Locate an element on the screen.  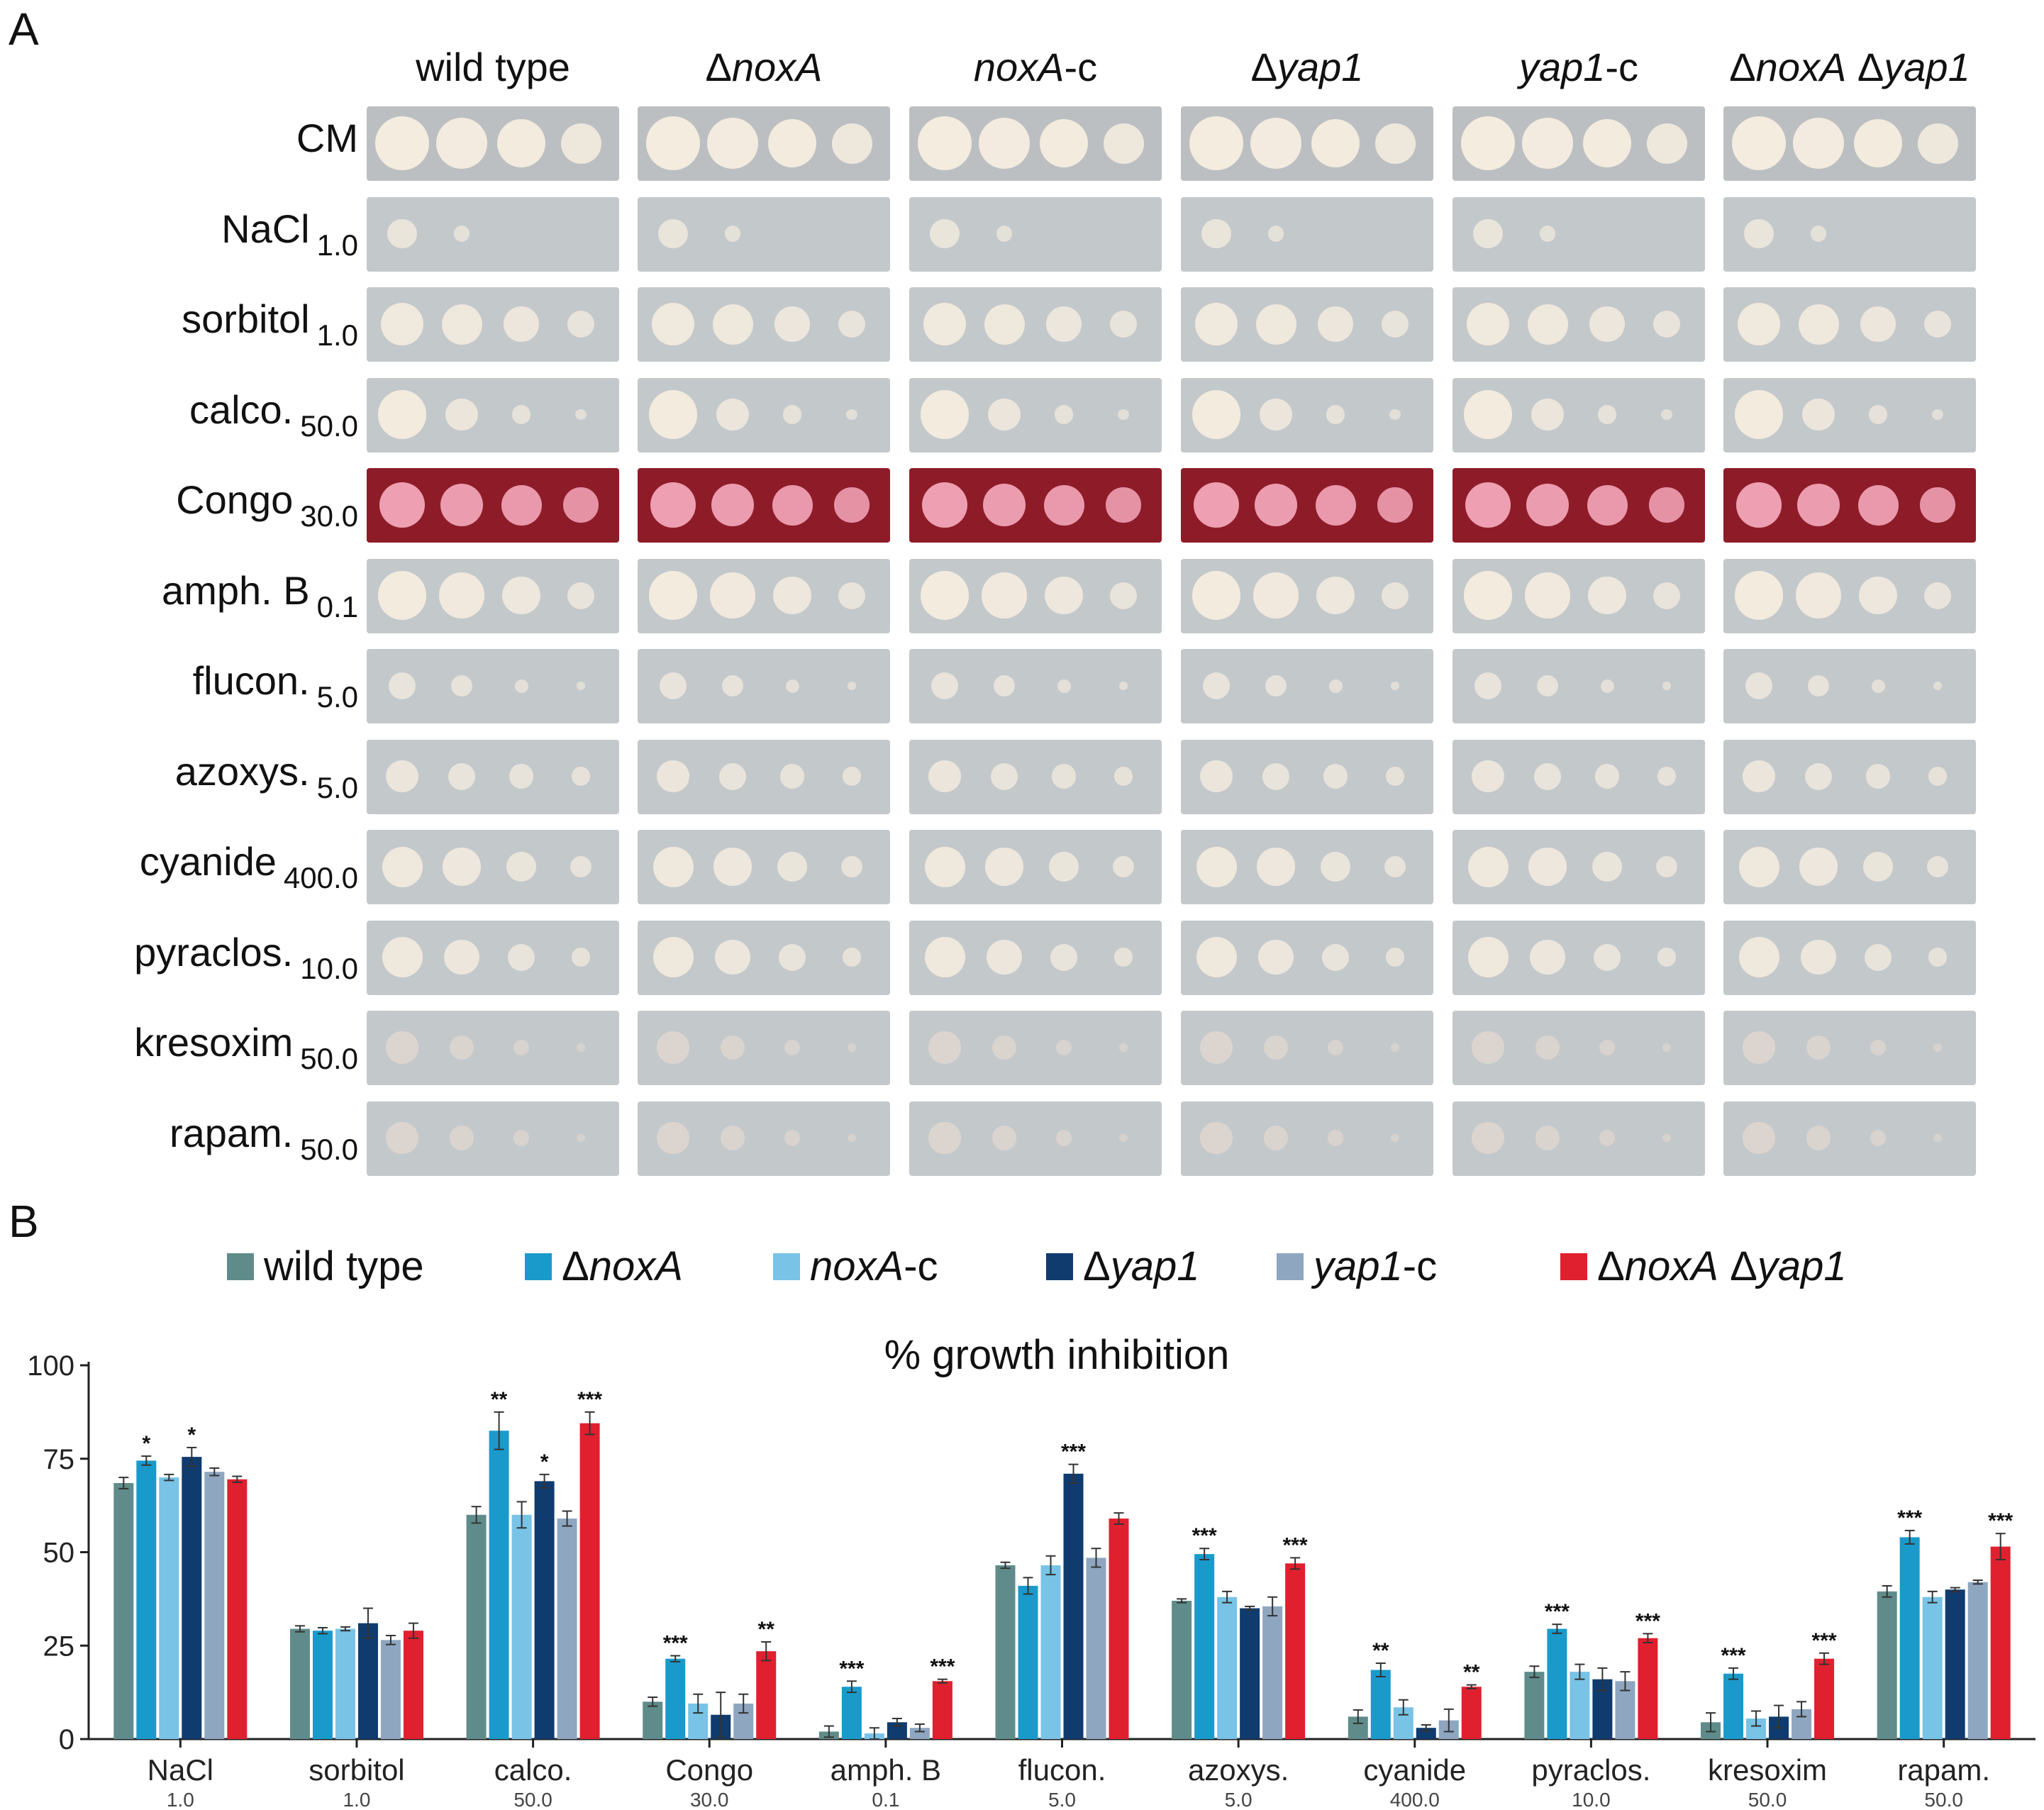
plate-r3-s2 is located at coordinates (1035, 414).